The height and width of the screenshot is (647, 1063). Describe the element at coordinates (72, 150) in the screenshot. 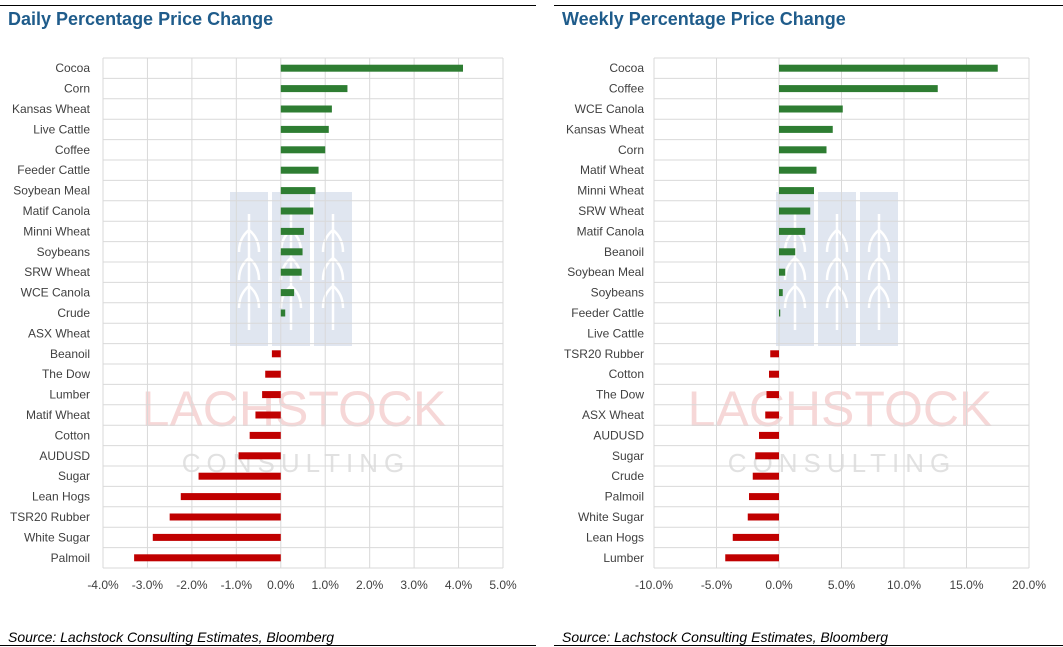

I see `category-label: Coffee` at that location.